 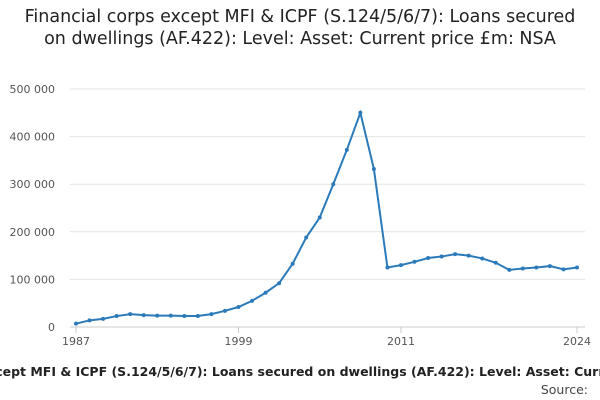 I want to click on y-tick-label: 100 000, so click(x=33, y=279).